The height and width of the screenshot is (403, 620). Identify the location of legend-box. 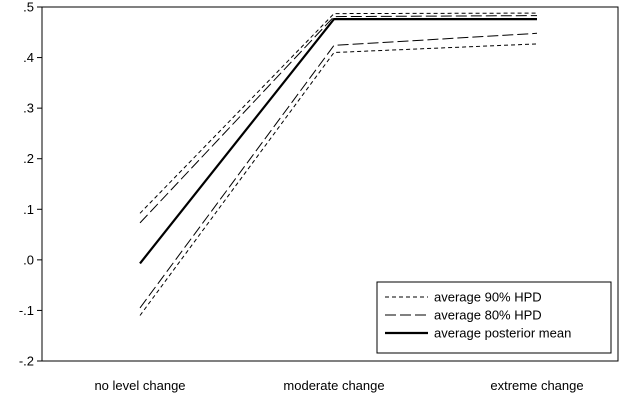
(494, 317).